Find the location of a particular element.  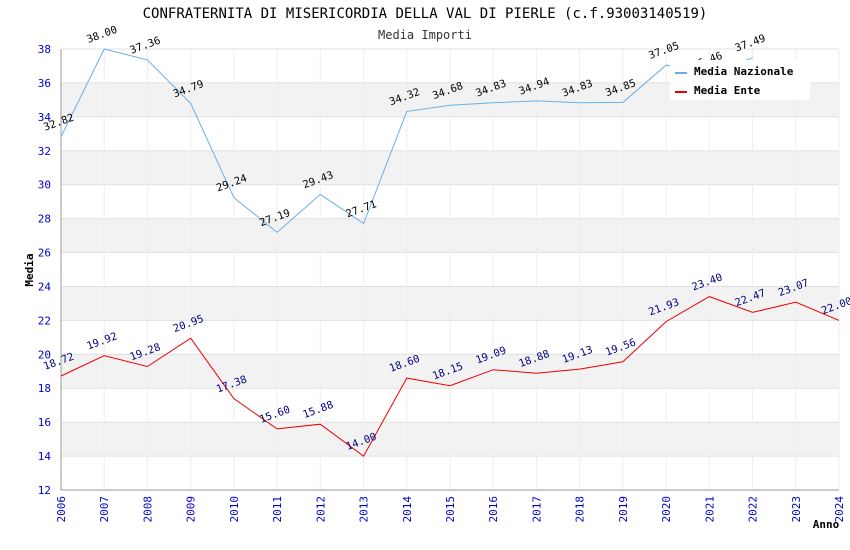

x-tick-label: 2010 is located at coordinates (234, 509).